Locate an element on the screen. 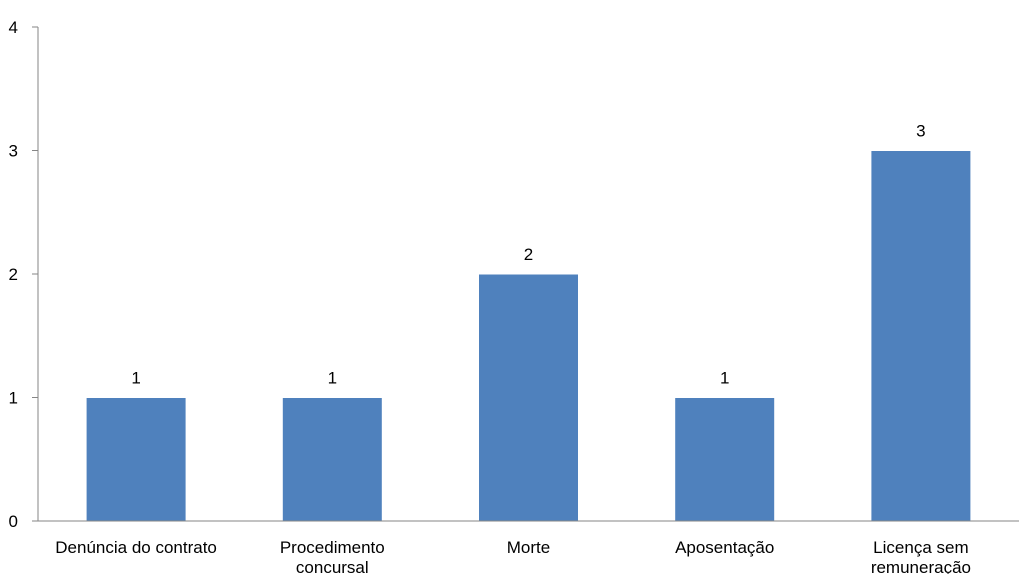 Image resolution: width=1023 pixels, height=579 pixels. y-axis-ticks: 0 1 2 3 4 is located at coordinates (23, 274).